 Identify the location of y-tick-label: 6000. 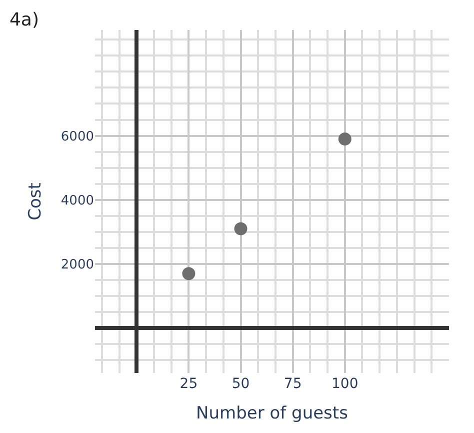
(77, 136).